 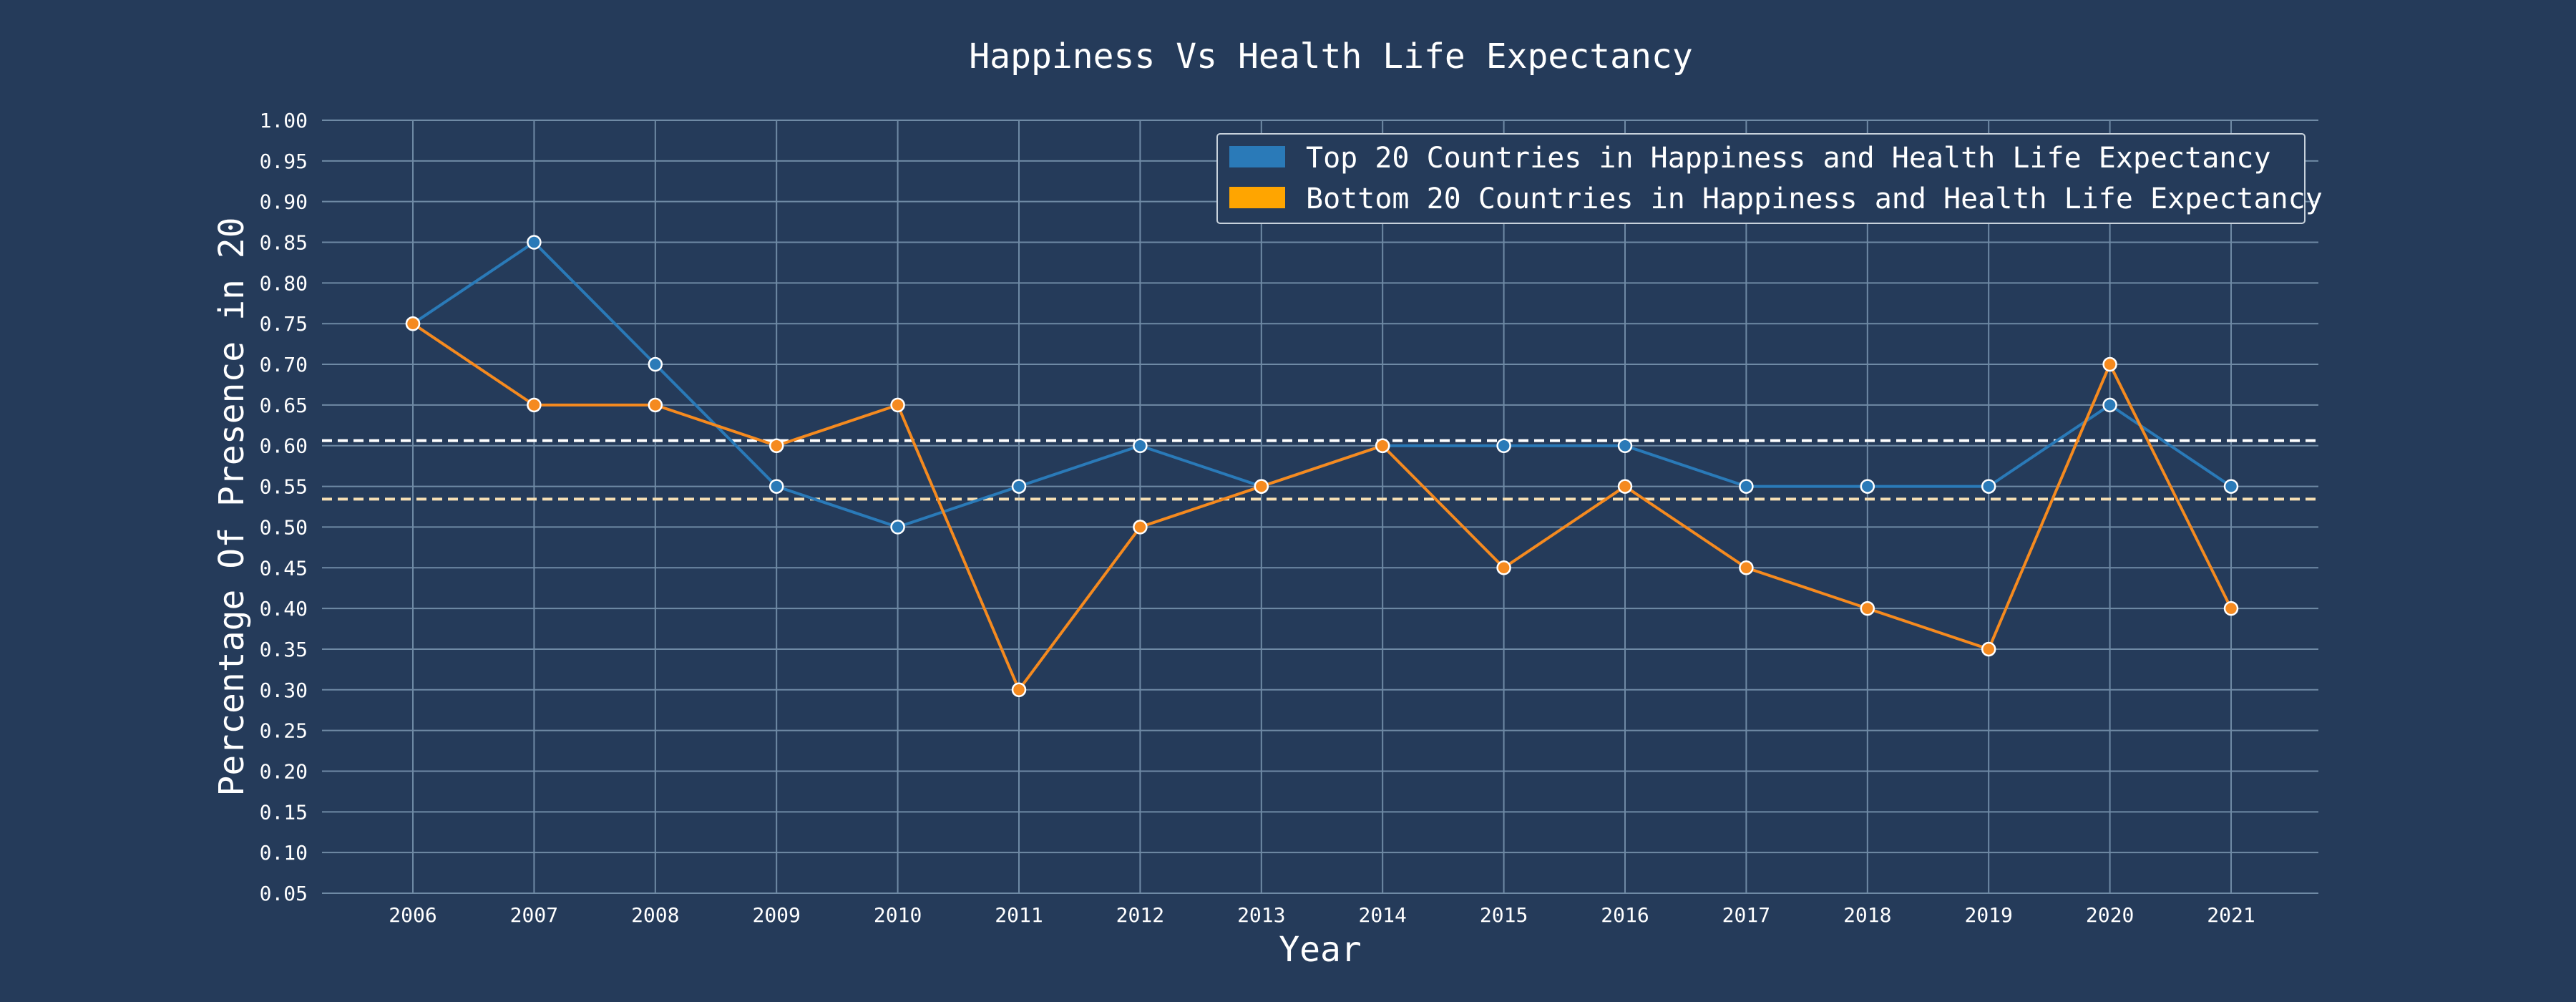 I want to click on mean-lines, so click(x=1320, y=470).